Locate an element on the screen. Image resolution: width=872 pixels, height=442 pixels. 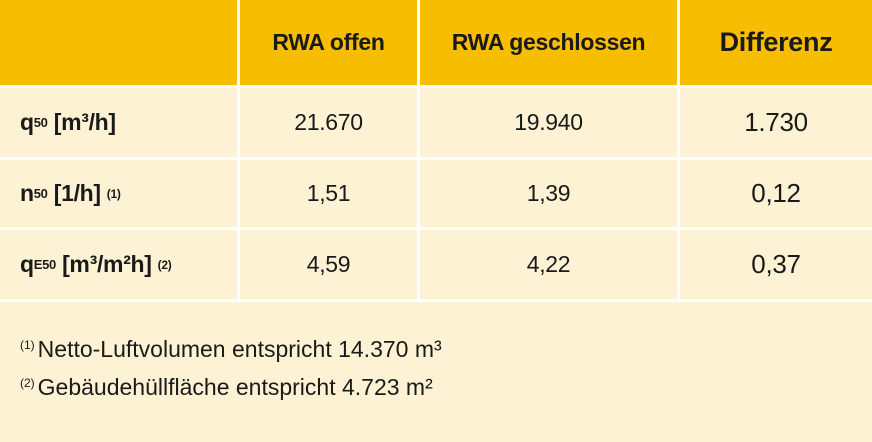
value-cell: 1,51 is located at coordinates (330, 195).